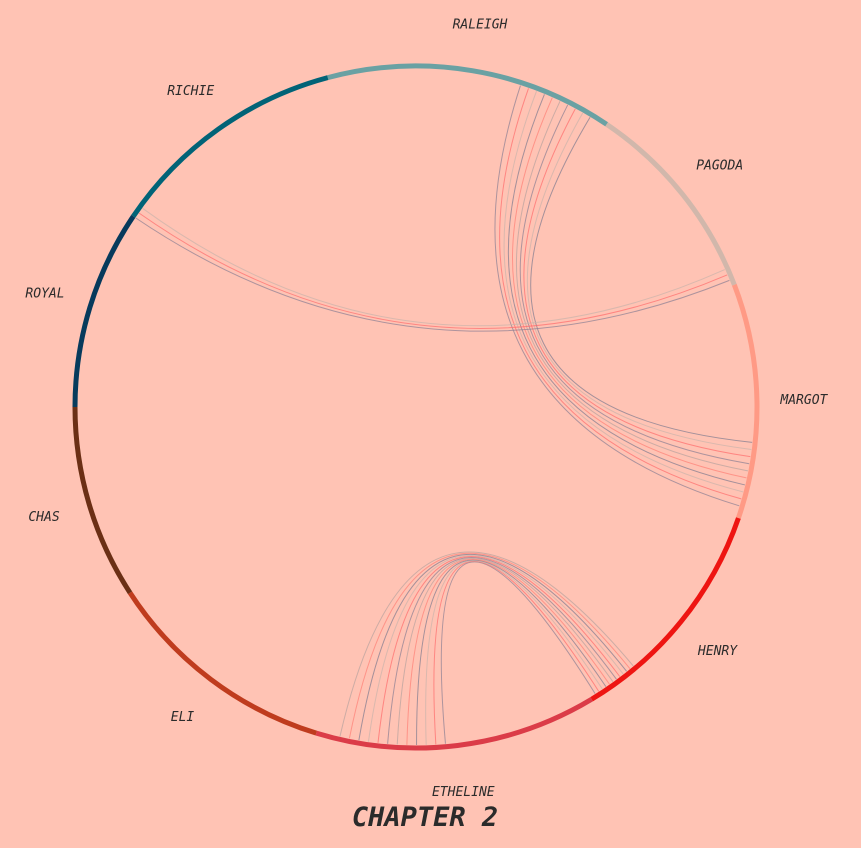 This screenshot has width=861, height=848. Describe the element at coordinates (665, 609) in the screenshot. I see `arc-henry` at that location.